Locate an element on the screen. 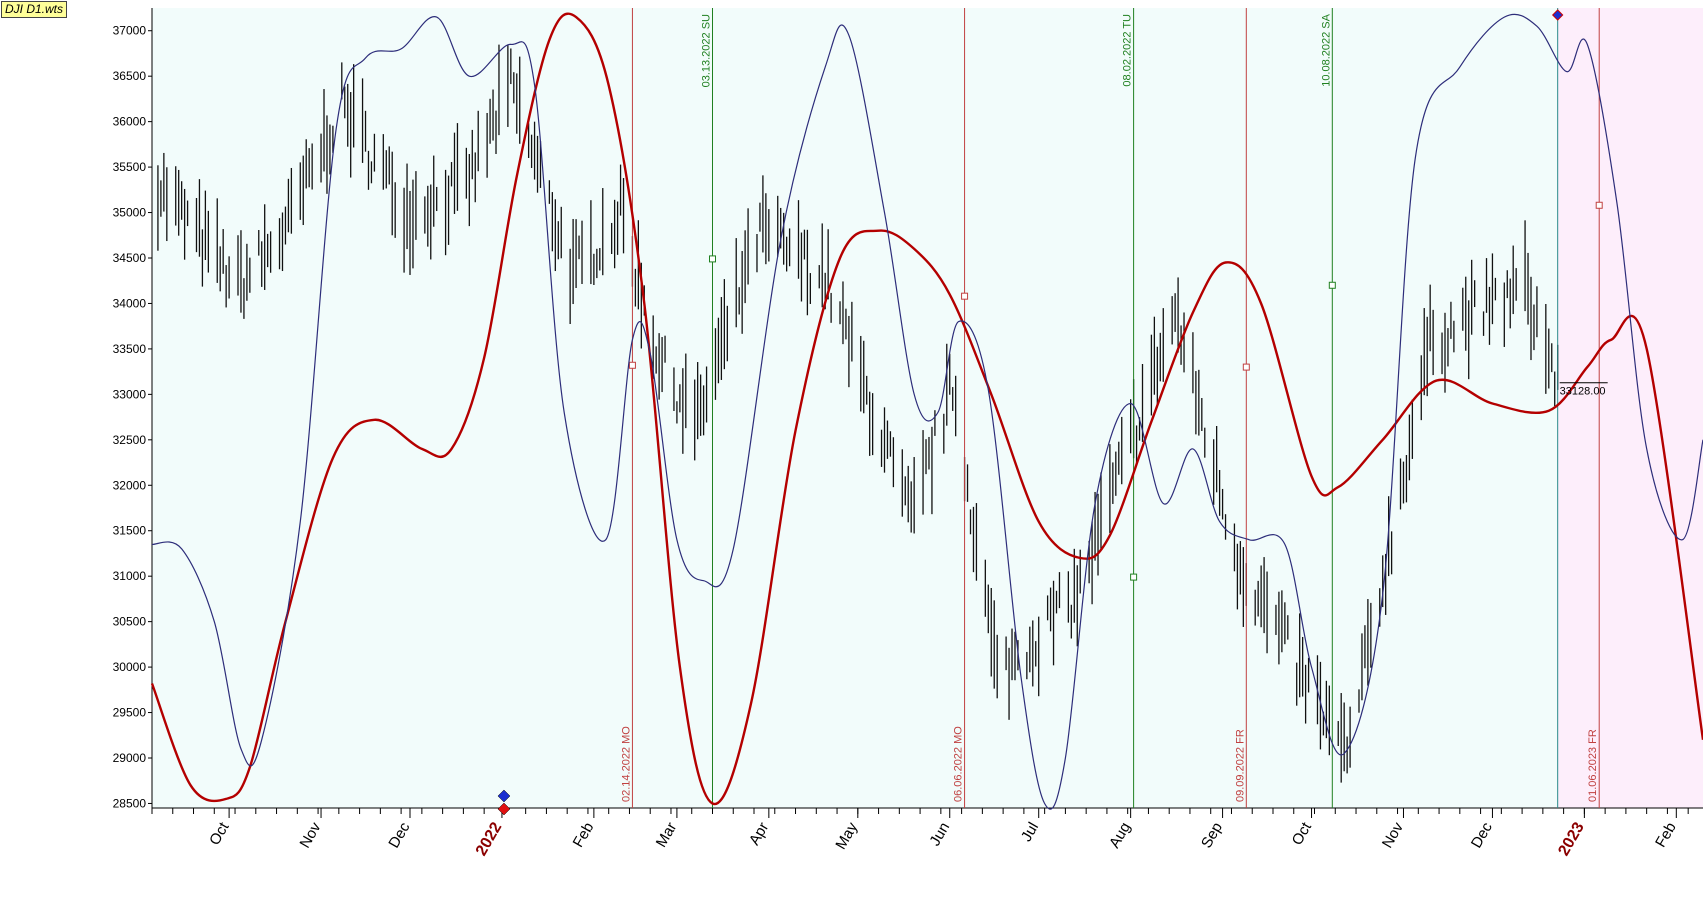  blue-diamond-marker is located at coordinates (504, 796).